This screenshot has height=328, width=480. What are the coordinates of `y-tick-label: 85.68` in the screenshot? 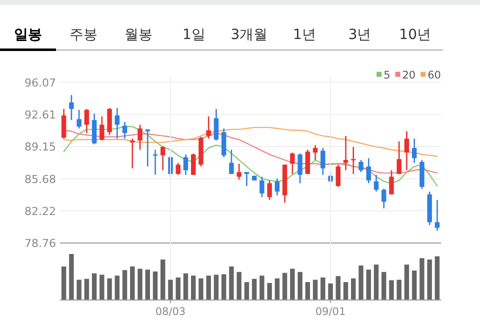 It's located at (40, 179).